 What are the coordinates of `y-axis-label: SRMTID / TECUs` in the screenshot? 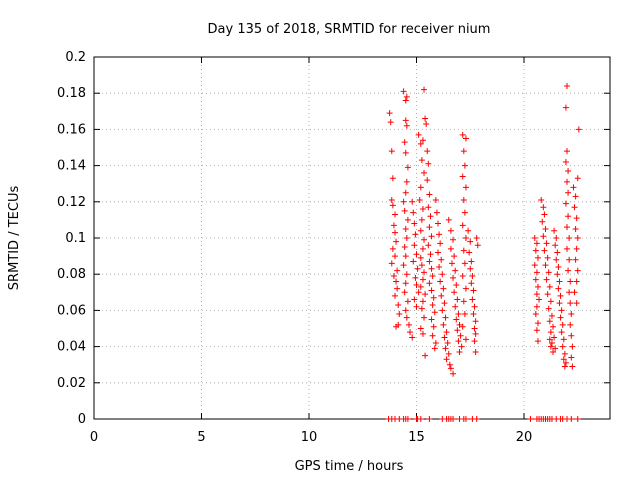 It's located at (14, 238).